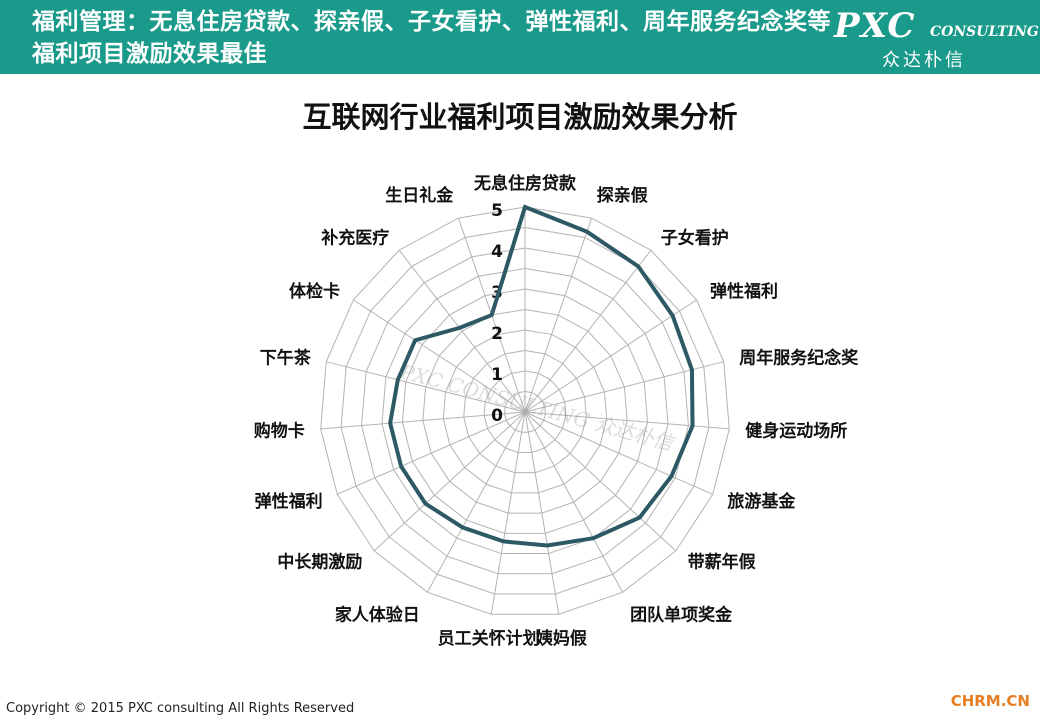 The image size is (1040, 720). Describe the element at coordinates (354, 238) in the screenshot. I see `category-label: 补充医疗` at that location.